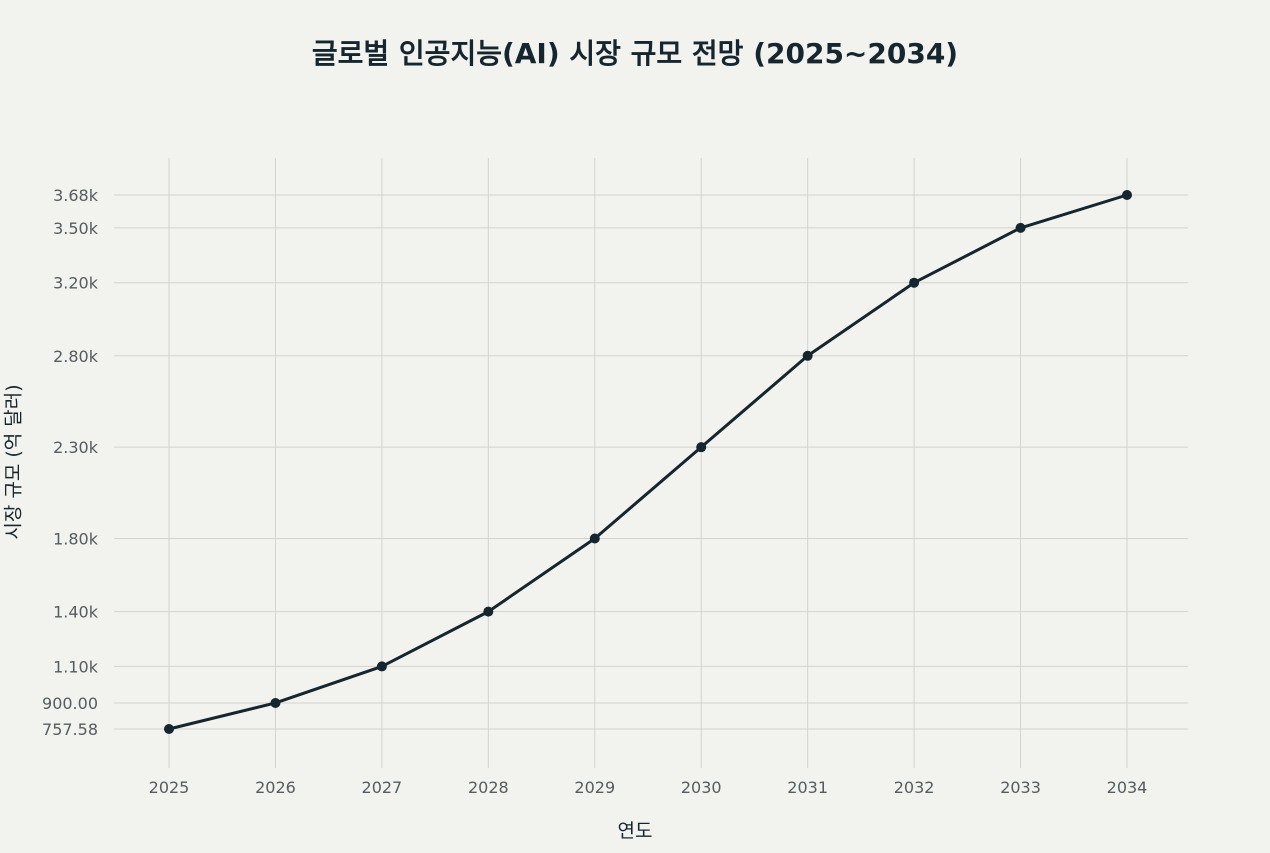 The height and width of the screenshot is (853, 1270). Describe the element at coordinates (635, 53) in the screenshot. I see `chart-title: 글로벌 인공지능(AI) 시장 규모 전망 (2025~2034)` at that location.